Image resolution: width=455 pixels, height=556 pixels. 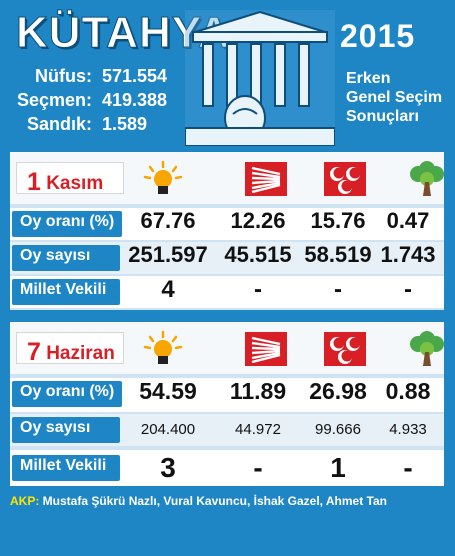 What do you see at coordinates (227, 468) in the screenshot?
I see `row-millet-vekili: Millet Vekili 3 - 1 -` at bounding box center [227, 468].